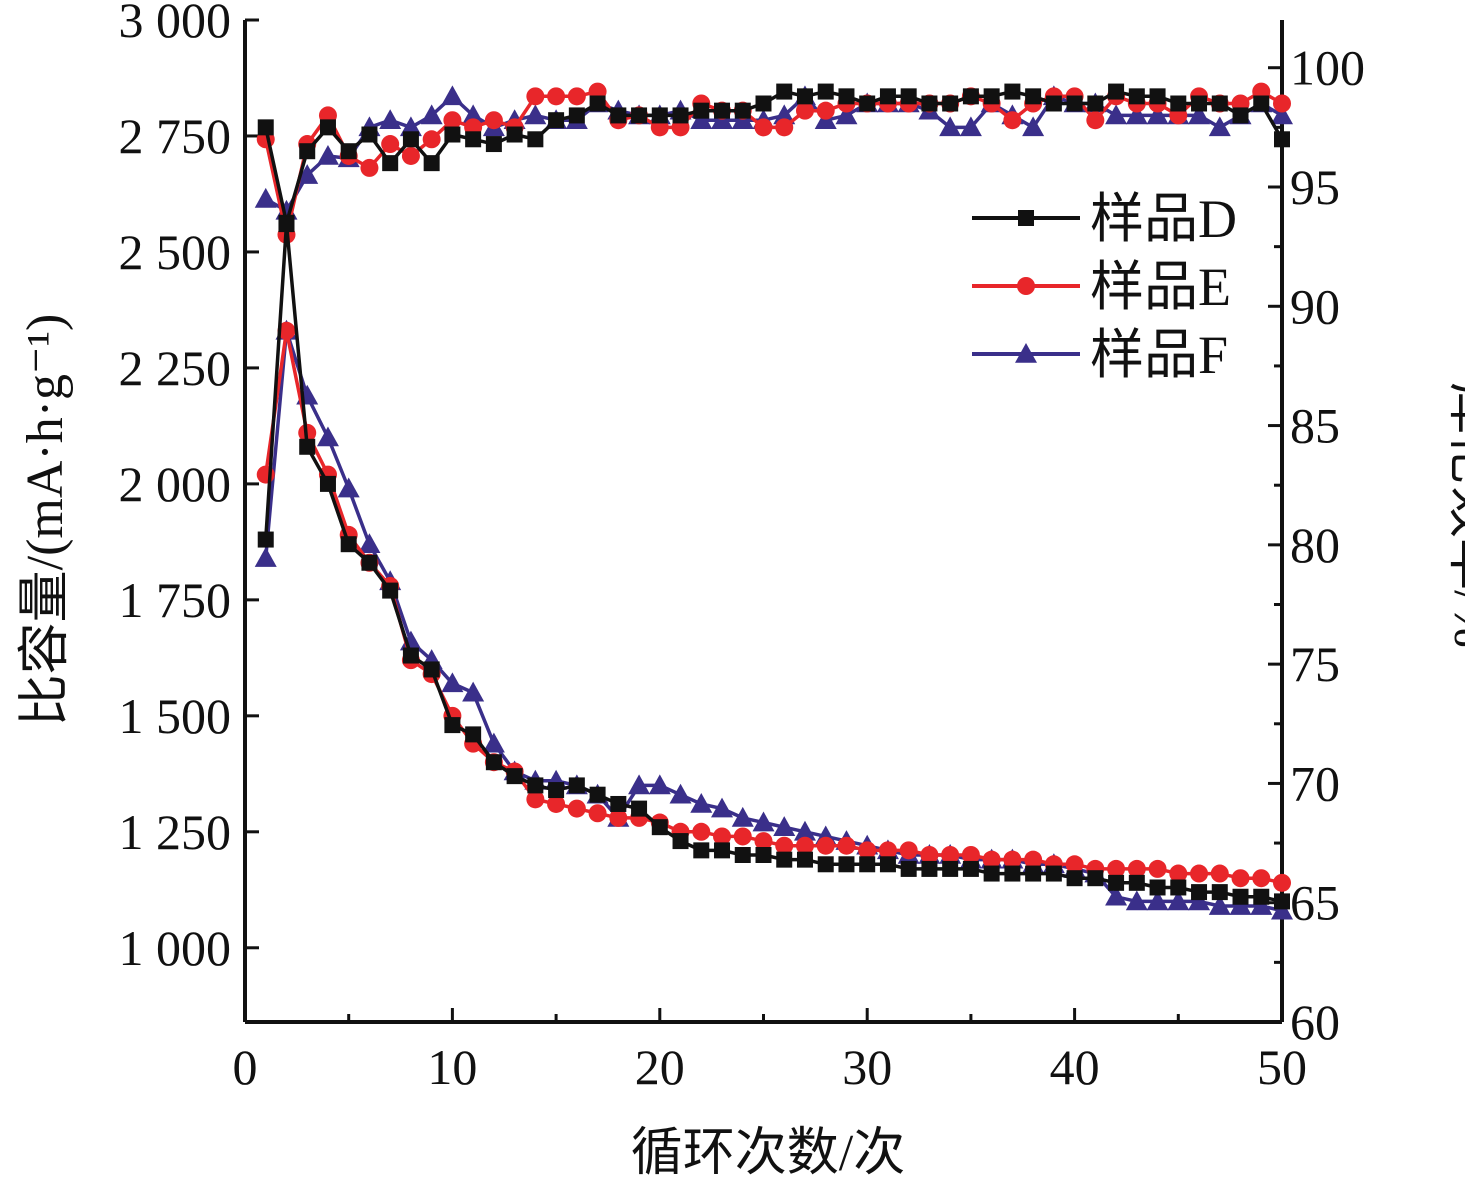  Describe the element at coordinates (1315, 903) in the screenshot. I see `y-right-tick-label: 65` at that location.